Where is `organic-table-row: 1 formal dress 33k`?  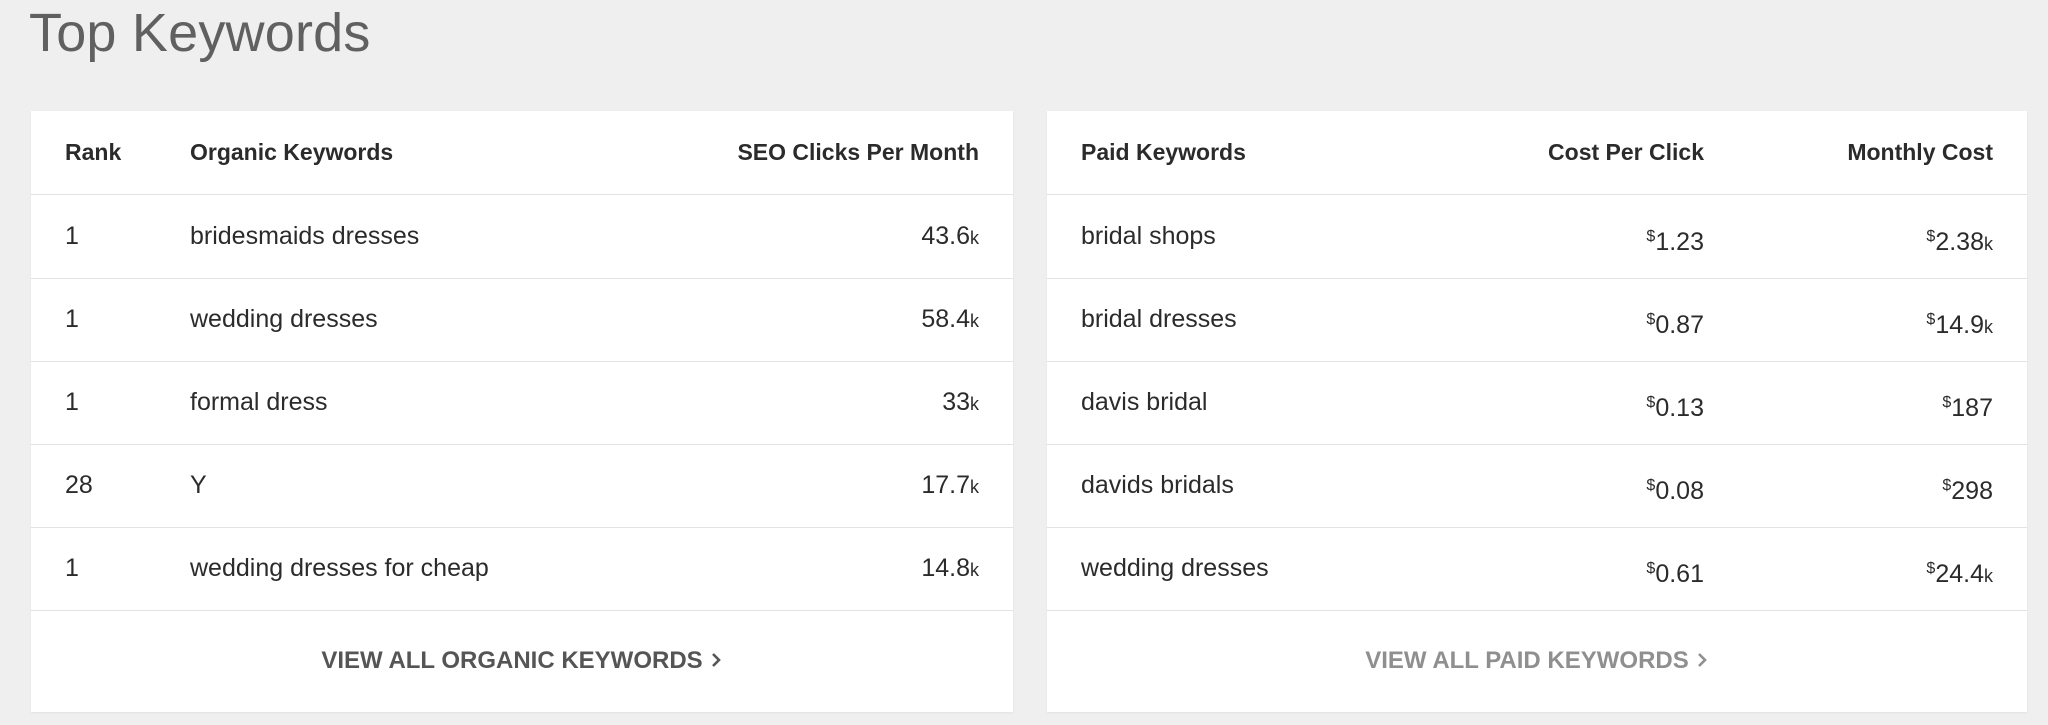 organic-table-row: 1 formal dress 33k is located at coordinates (522, 403).